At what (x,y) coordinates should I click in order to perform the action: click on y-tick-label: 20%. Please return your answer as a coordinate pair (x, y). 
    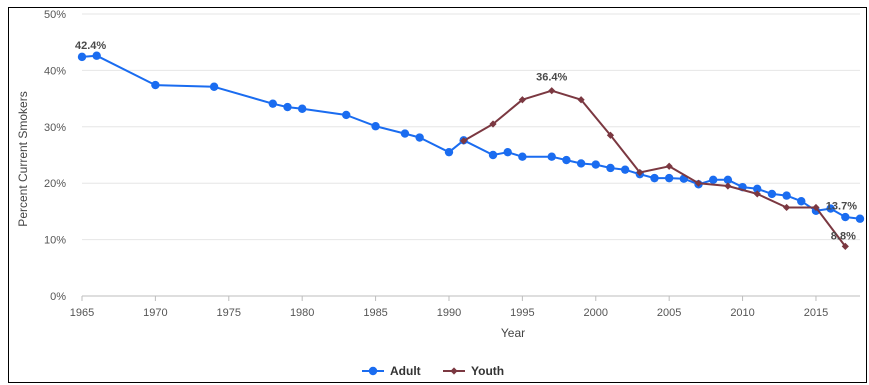
    Looking at the image, I should click on (55, 184).